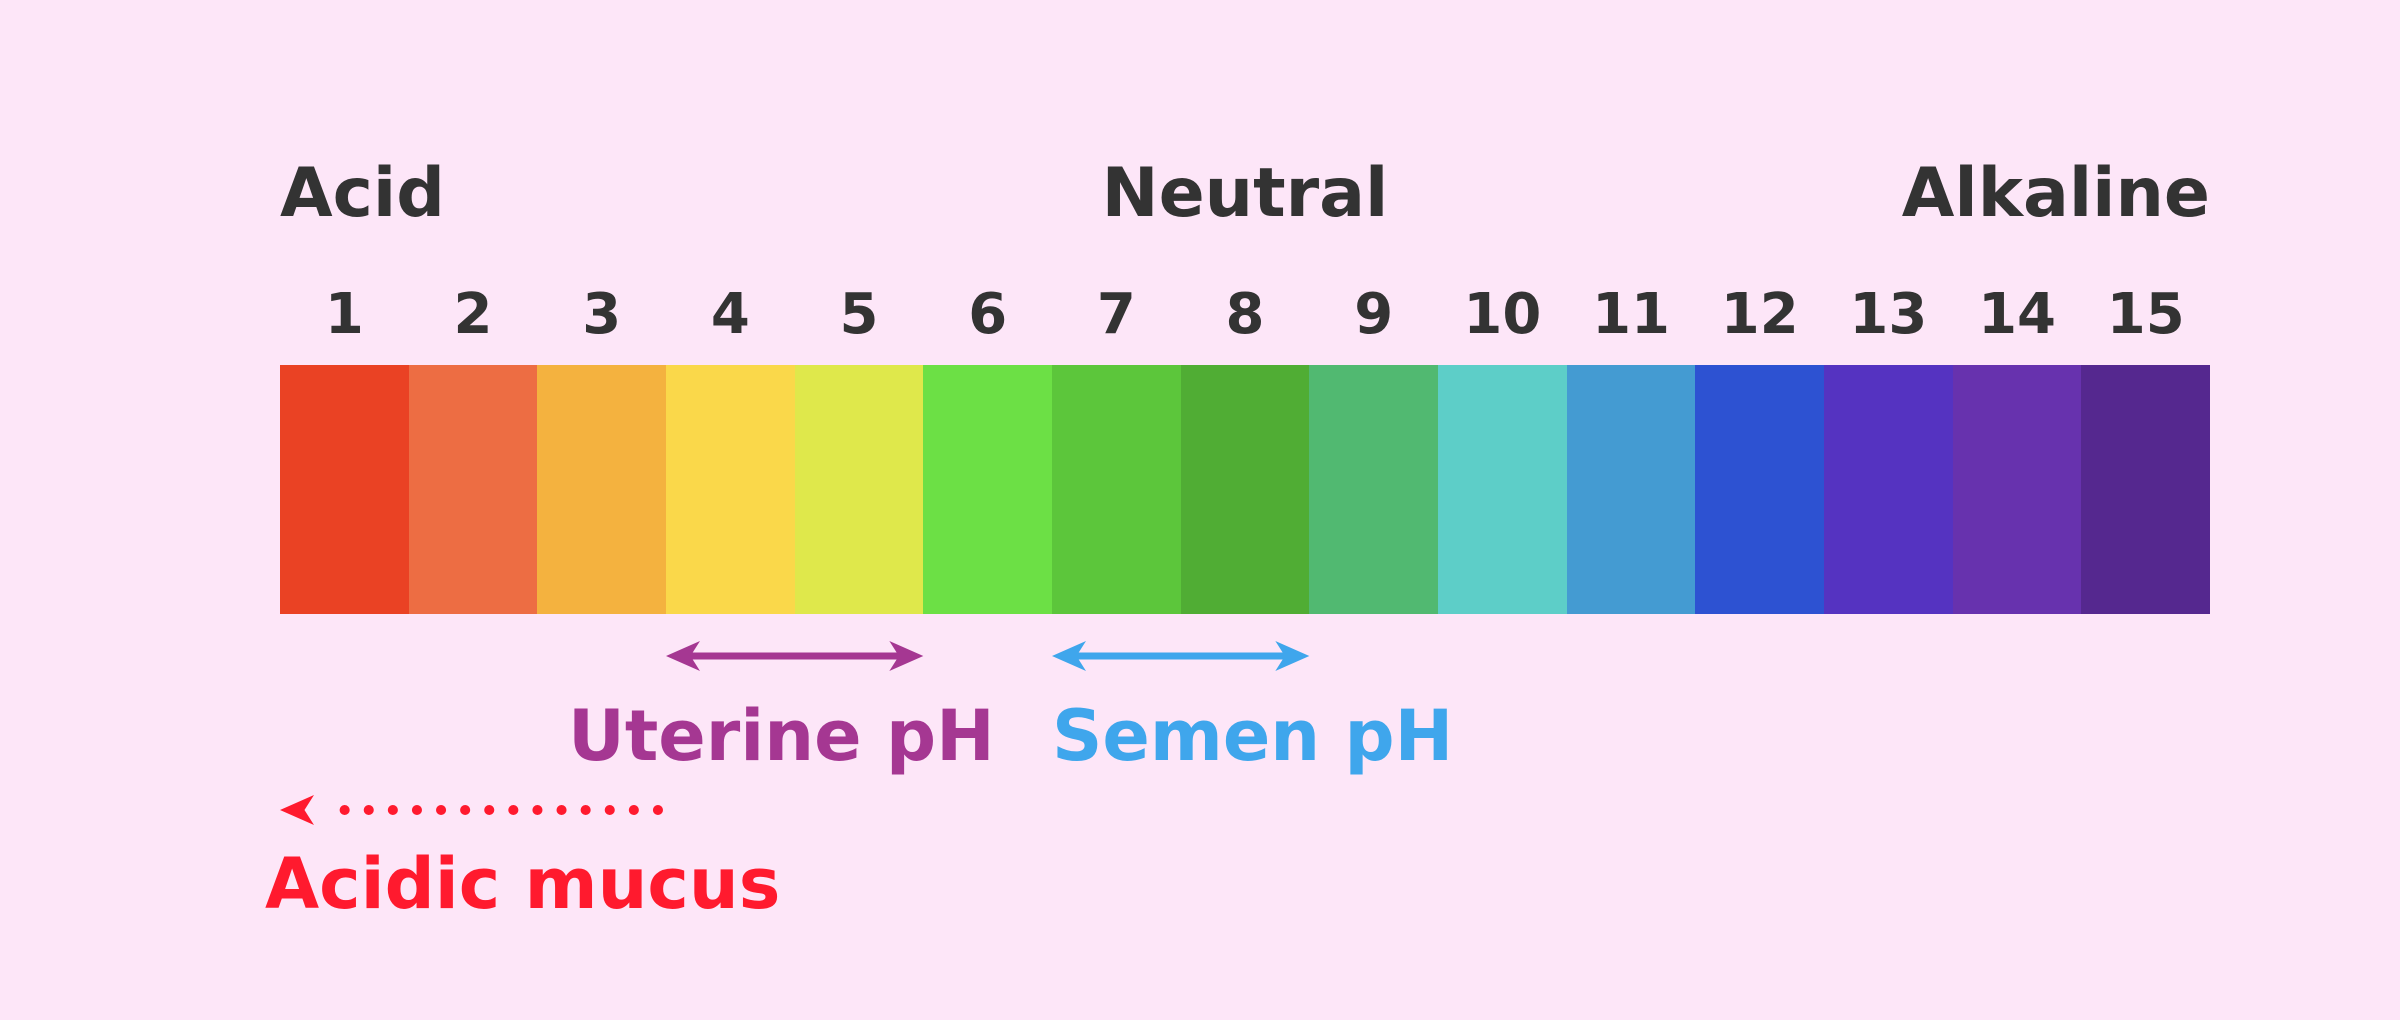  I want to click on uterine-ph-arrow-right-head, so click(906, 656).